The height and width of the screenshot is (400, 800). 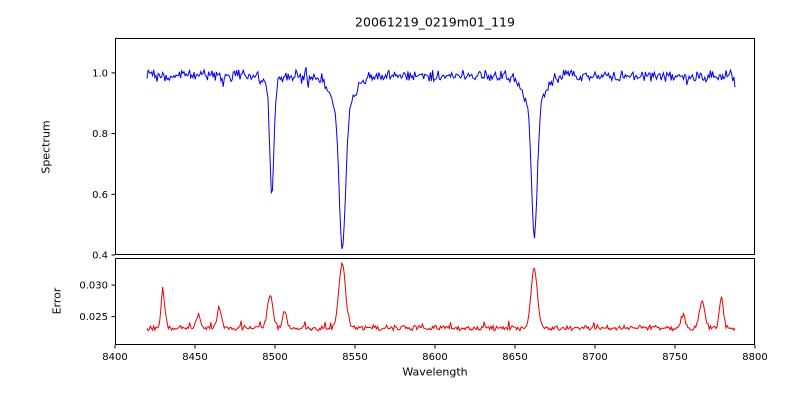 What do you see at coordinates (754, 357) in the screenshot?
I see `x-tick-label: 8800` at bounding box center [754, 357].